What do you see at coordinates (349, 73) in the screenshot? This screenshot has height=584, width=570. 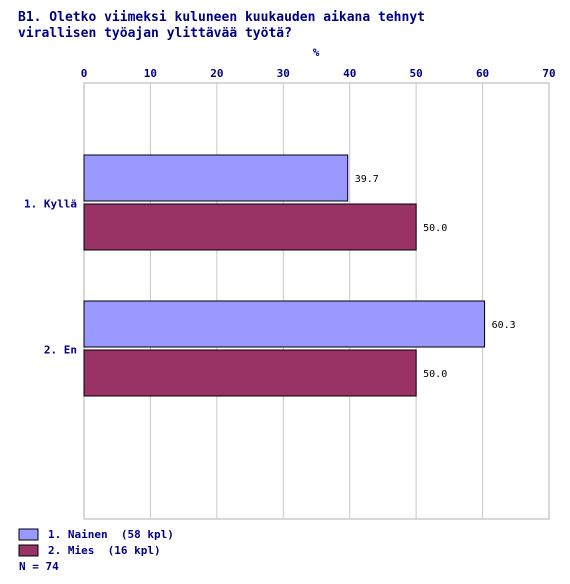 I see `x-tick-label: 40` at bounding box center [349, 73].